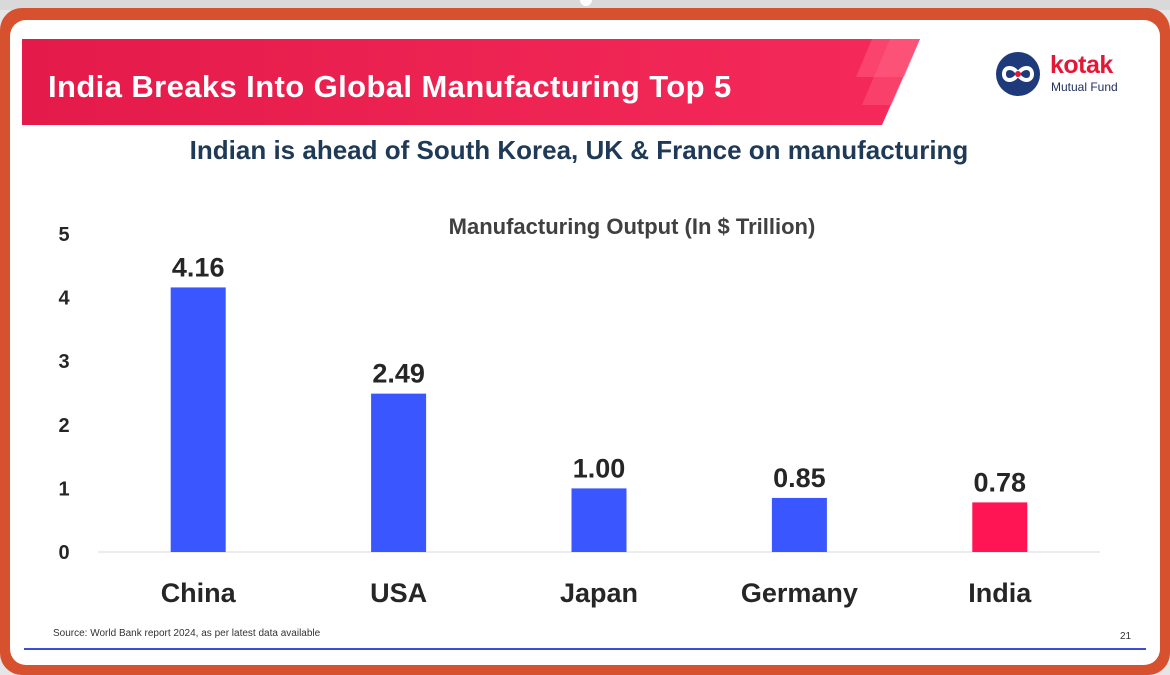 The height and width of the screenshot is (675, 1170). I want to click on x-axis-ticks: China USA Japan Germany India, so click(597, 593).